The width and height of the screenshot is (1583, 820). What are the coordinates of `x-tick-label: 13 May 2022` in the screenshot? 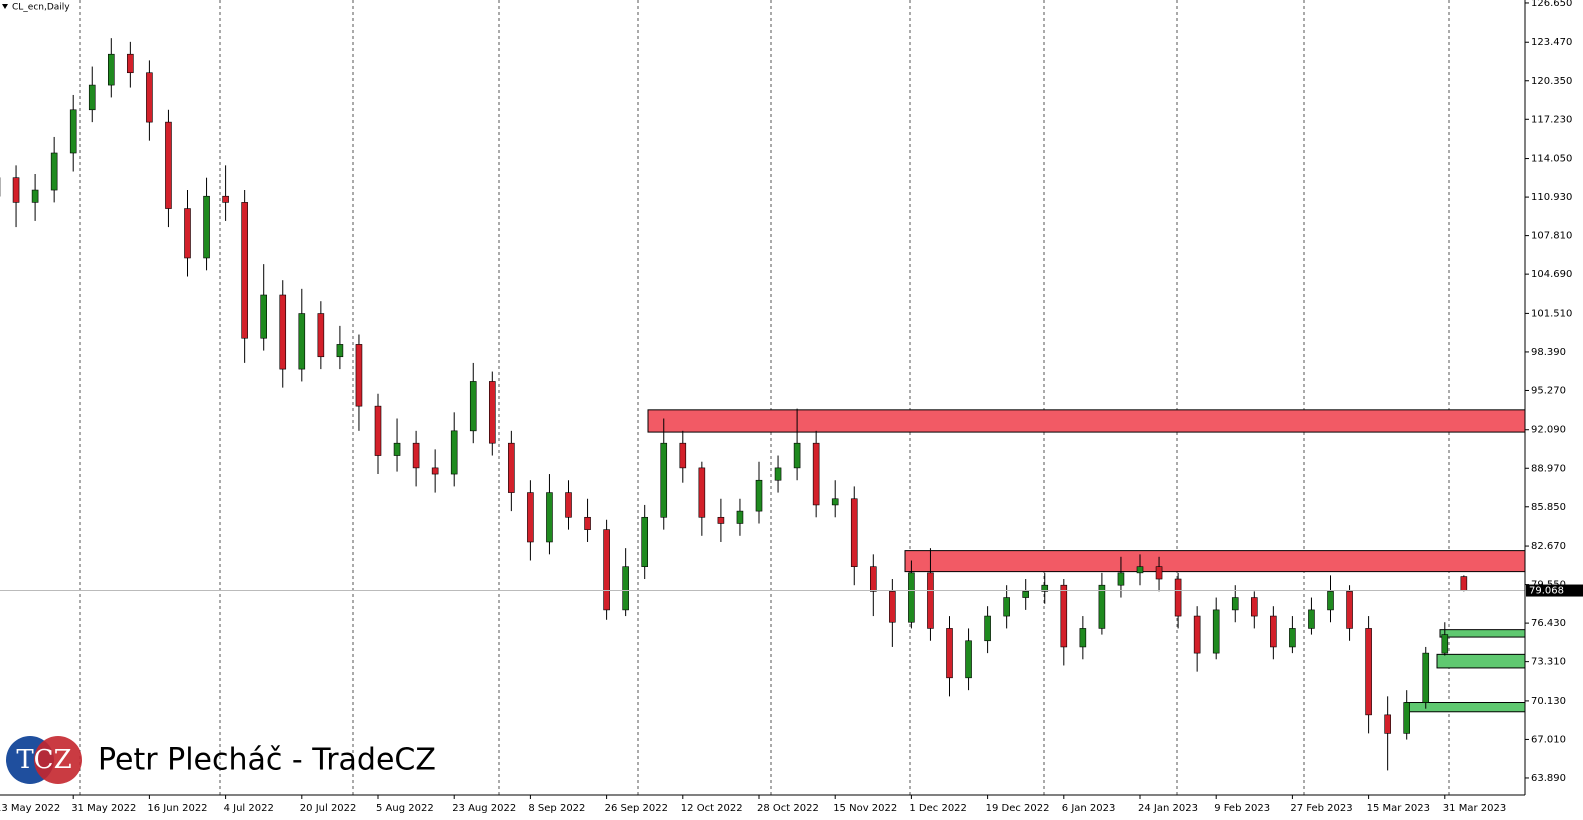 It's located at (30, 808).